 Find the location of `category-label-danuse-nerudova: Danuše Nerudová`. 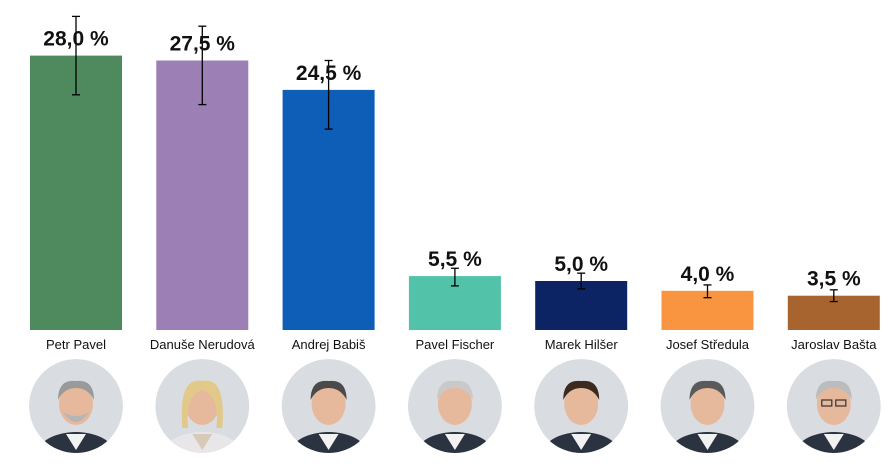

category-label-danuse-nerudova: Danuše Nerudová is located at coordinates (203, 344).